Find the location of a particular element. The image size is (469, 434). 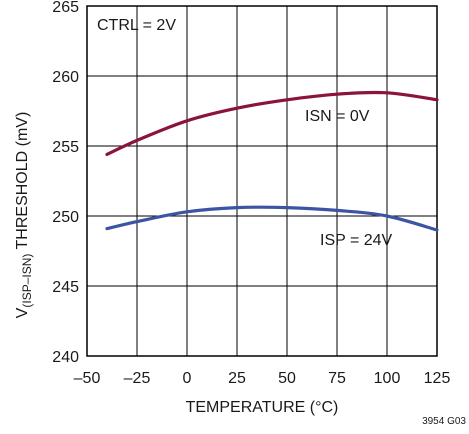

y-axis-title-rest: THRESHOLD (mV) is located at coordinates (22, 183).